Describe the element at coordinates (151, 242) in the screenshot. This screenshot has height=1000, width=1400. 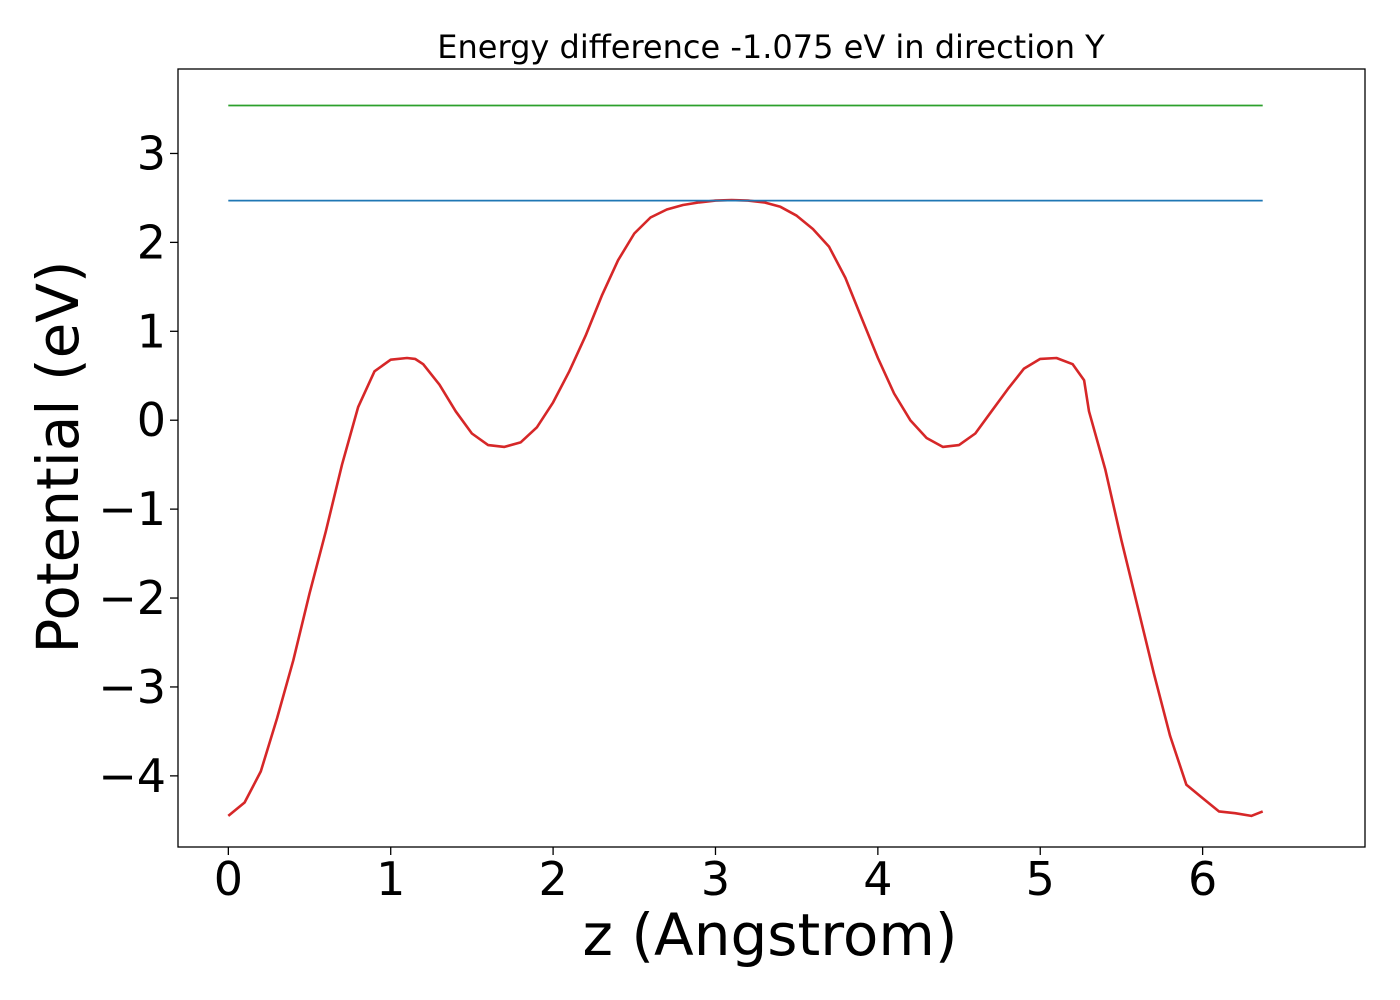
I see `y-tick-label: 2` at that location.